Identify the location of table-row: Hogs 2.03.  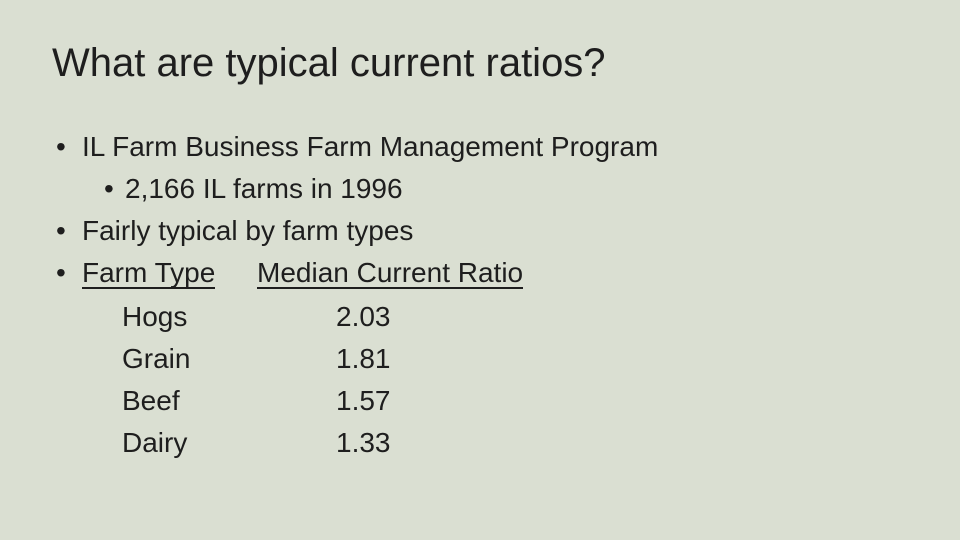
(480, 317).